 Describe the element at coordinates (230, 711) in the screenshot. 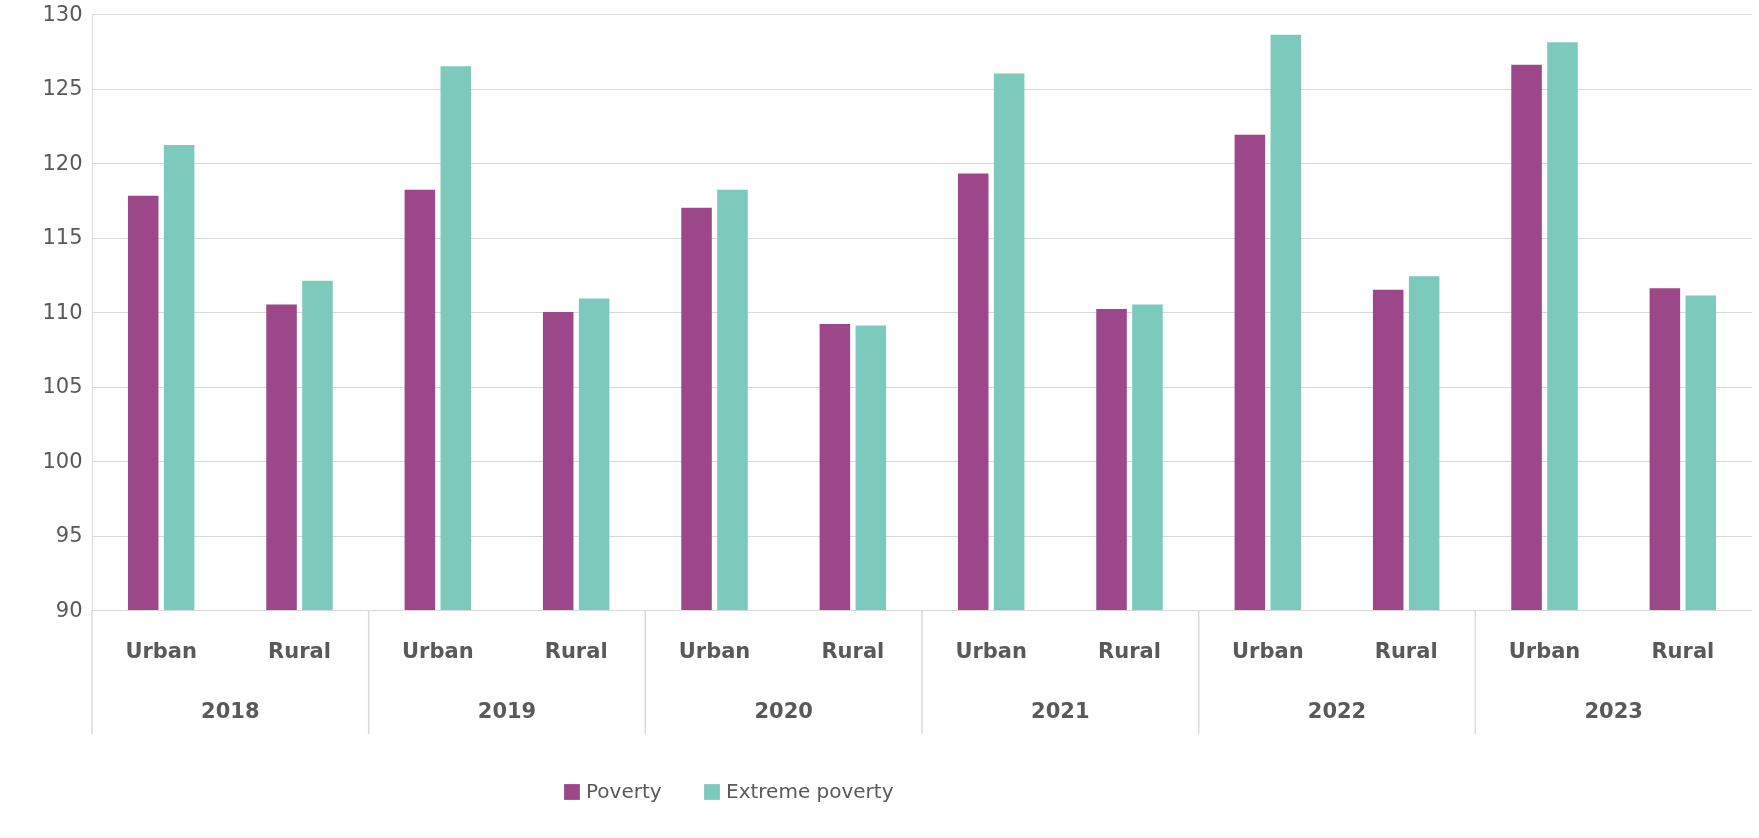

I see `text: 2018` at that location.